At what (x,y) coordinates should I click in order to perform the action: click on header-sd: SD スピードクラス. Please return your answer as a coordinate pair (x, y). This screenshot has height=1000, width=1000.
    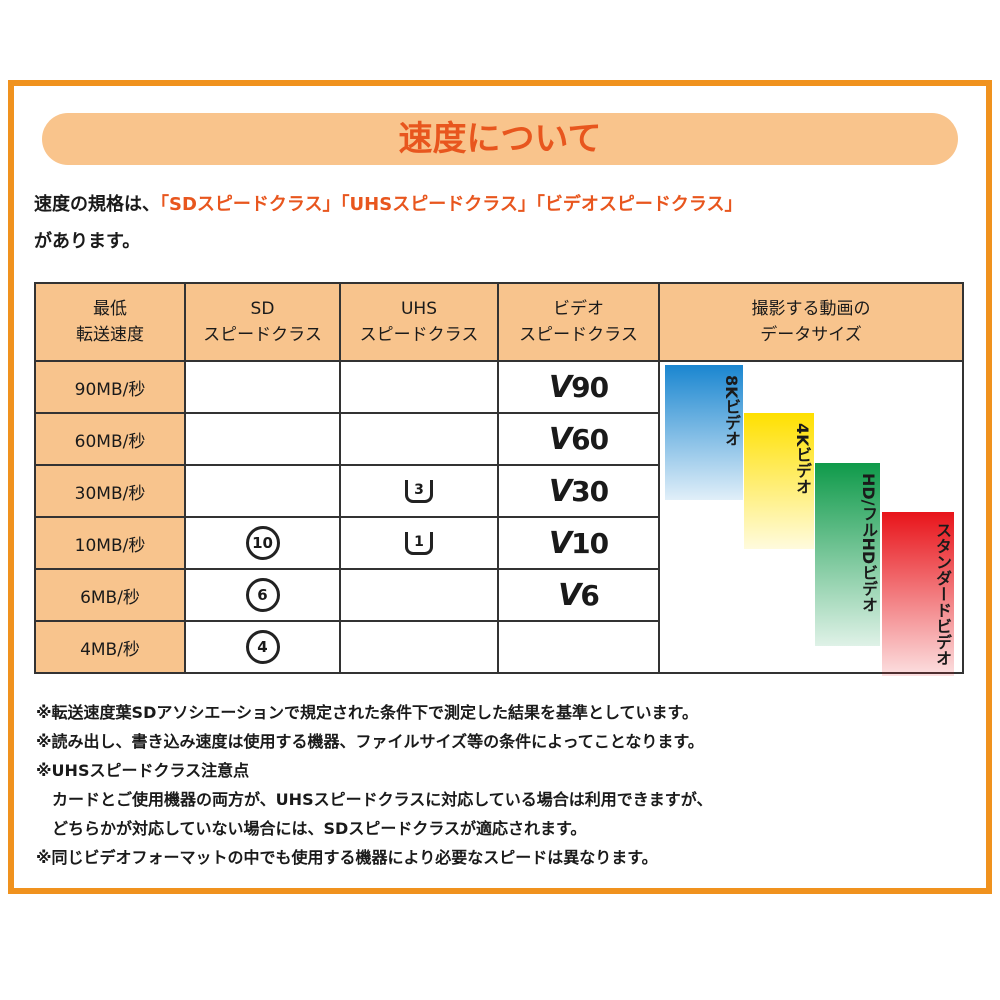
    Looking at the image, I should click on (262, 322).